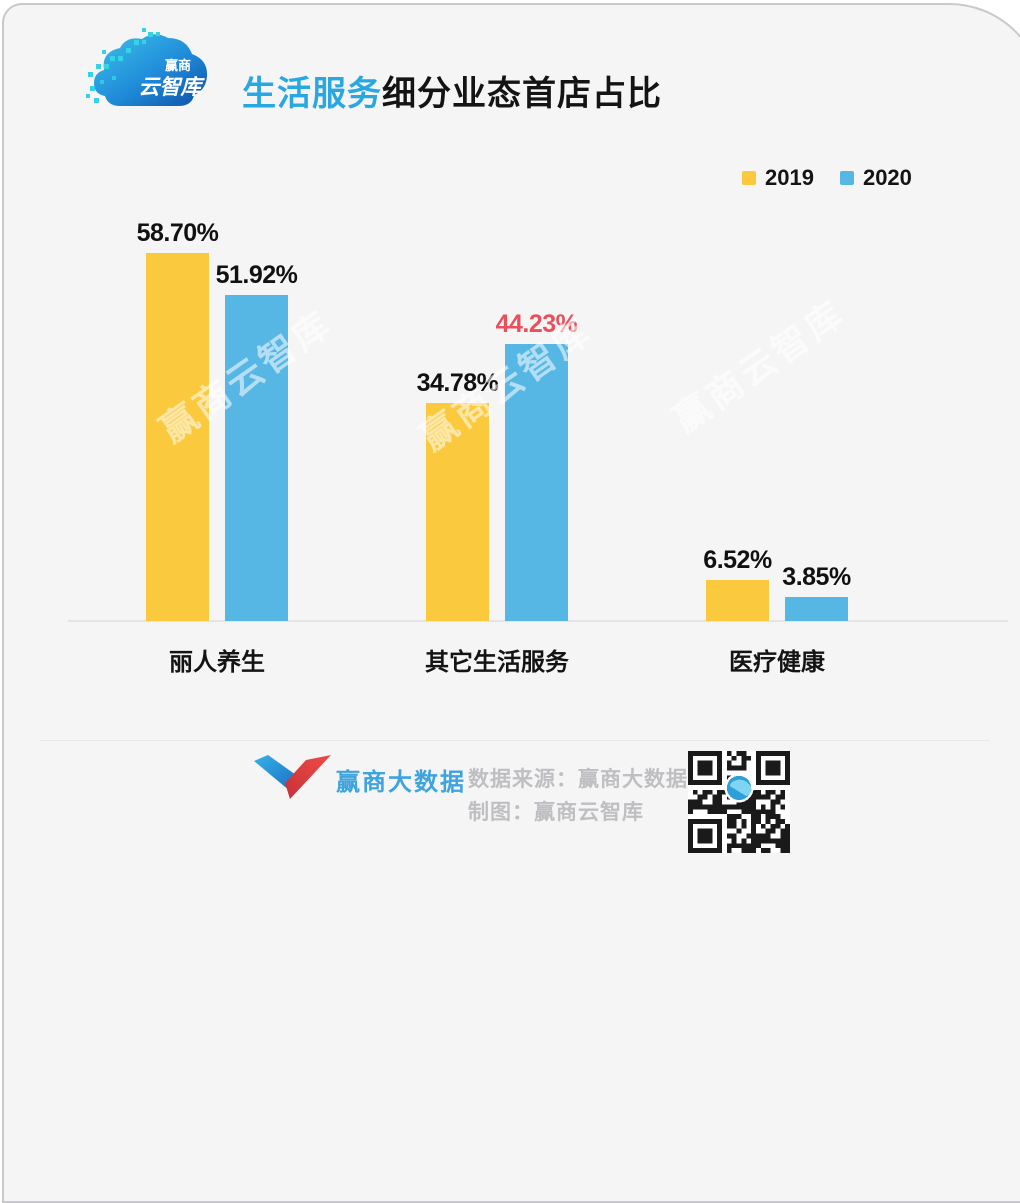 This screenshot has width=1020, height=1203. What do you see at coordinates (150, 74) in the screenshot?
I see `yunzhiku-cloud-logo-icon: 赢商 云智库` at bounding box center [150, 74].